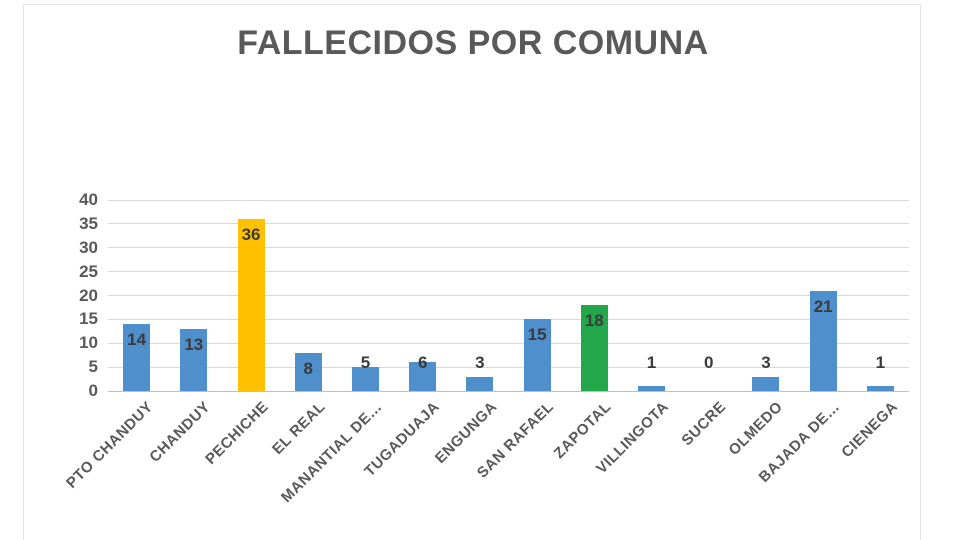  What do you see at coordinates (537, 335) in the screenshot?
I see `data-label-san-rafael: 15` at bounding box center [537, 335].